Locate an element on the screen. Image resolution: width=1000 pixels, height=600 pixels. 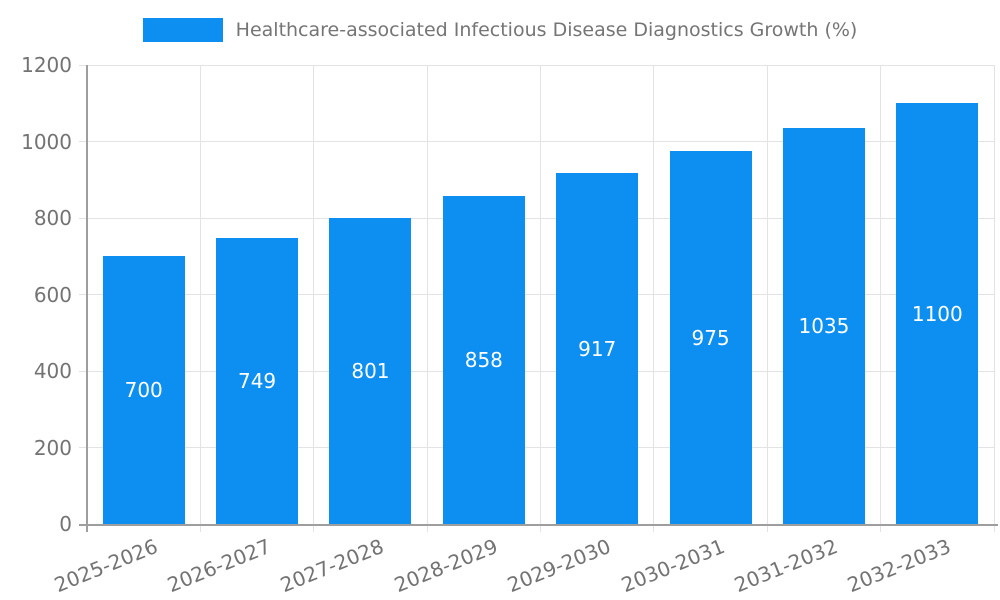
bar-value-label: 1035 is located at coordinates (824, 326).